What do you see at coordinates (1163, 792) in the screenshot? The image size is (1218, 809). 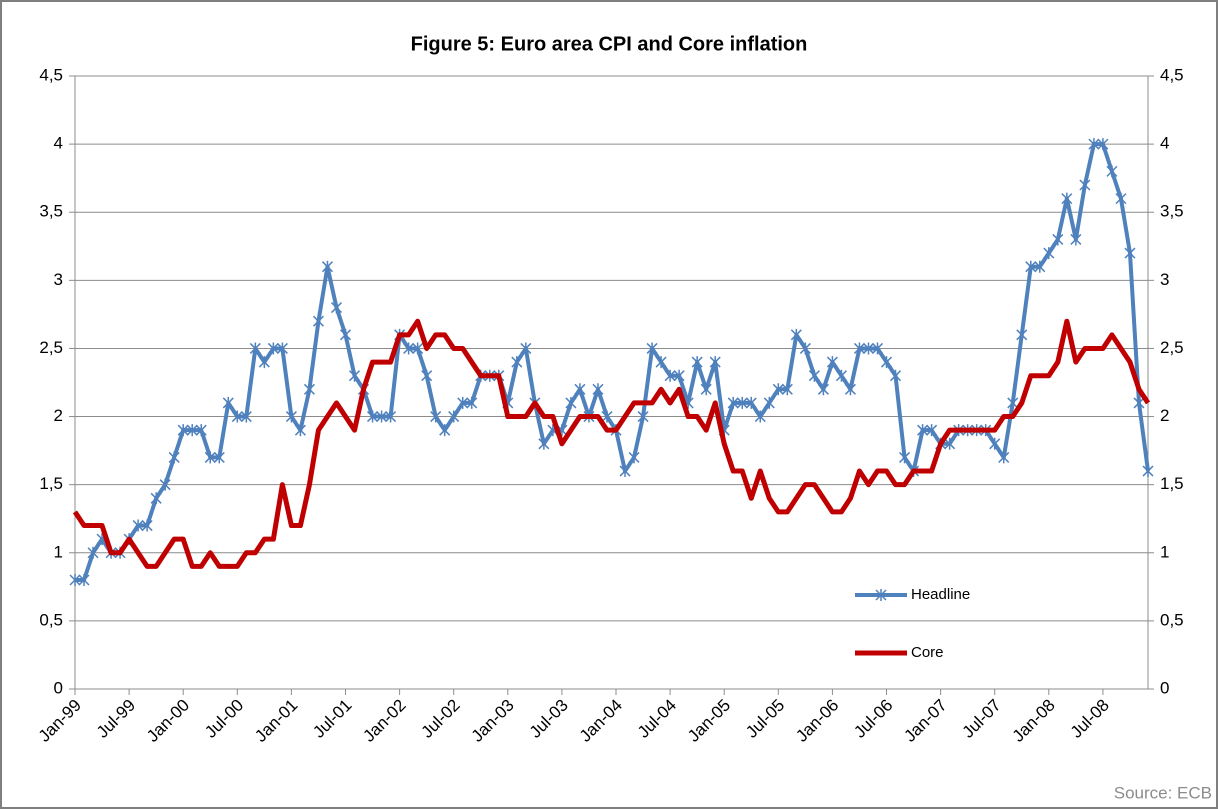 I see `source-note: Source: ECB` at bounding box center [1163, 792].